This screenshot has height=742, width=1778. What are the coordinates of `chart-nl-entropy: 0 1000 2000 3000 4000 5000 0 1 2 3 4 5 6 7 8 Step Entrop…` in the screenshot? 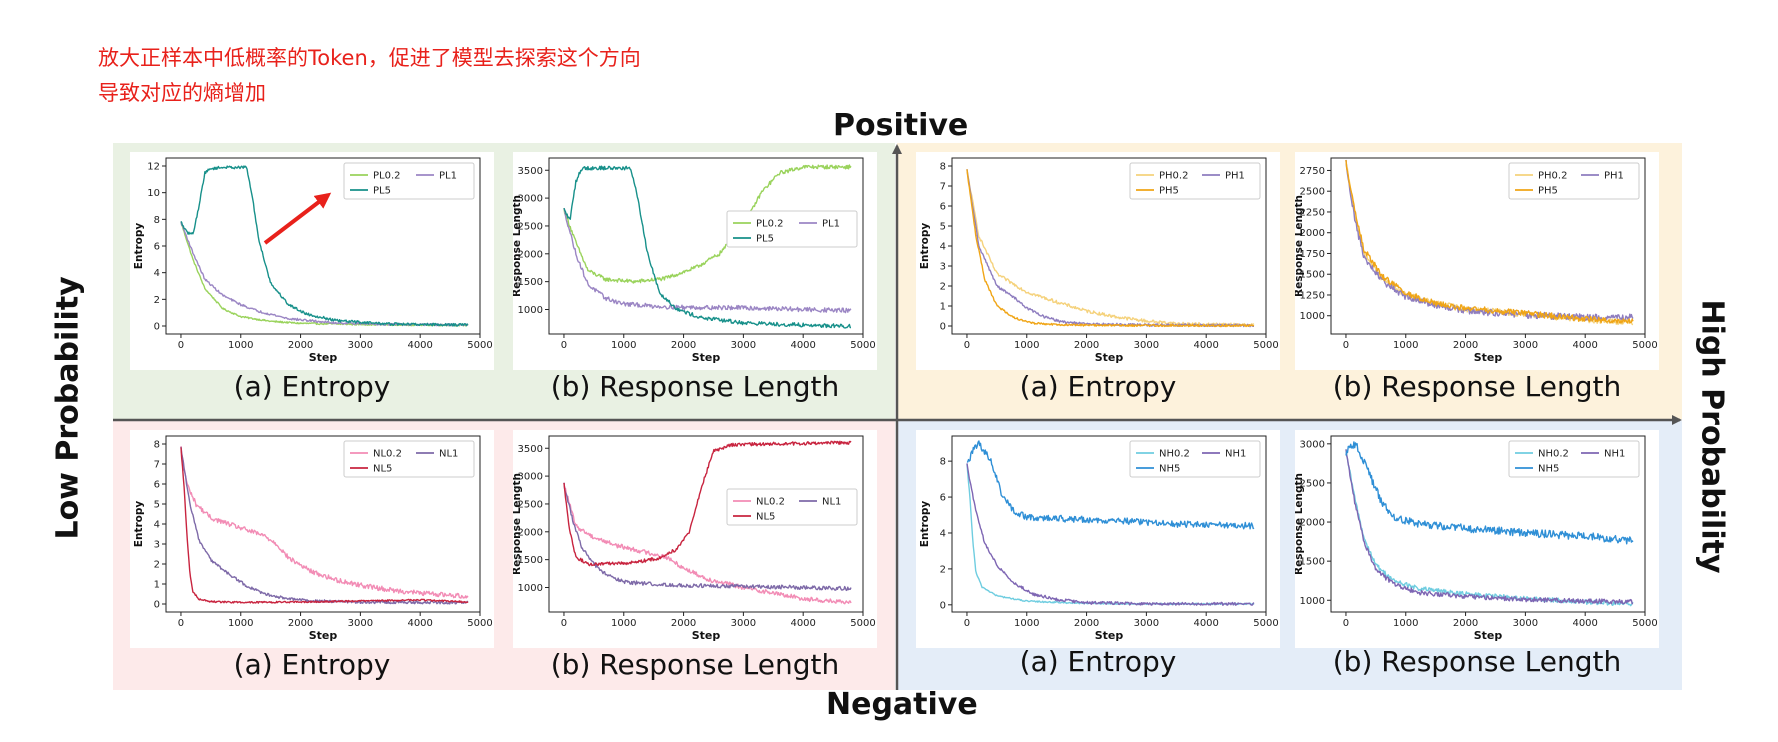 It's located at (312, 539).